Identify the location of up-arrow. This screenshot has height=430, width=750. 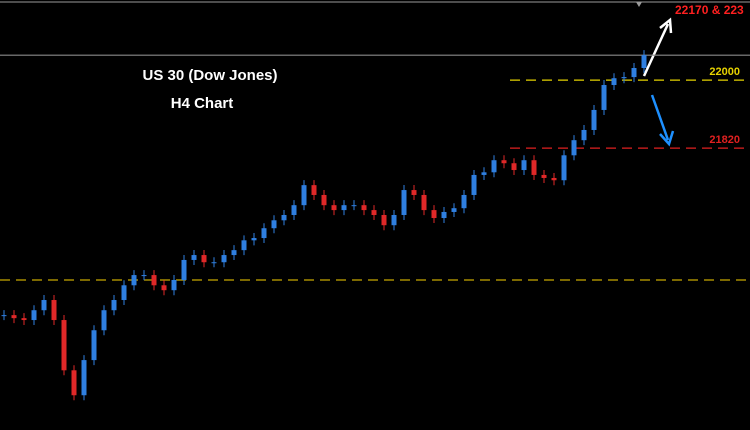
(657, 47).